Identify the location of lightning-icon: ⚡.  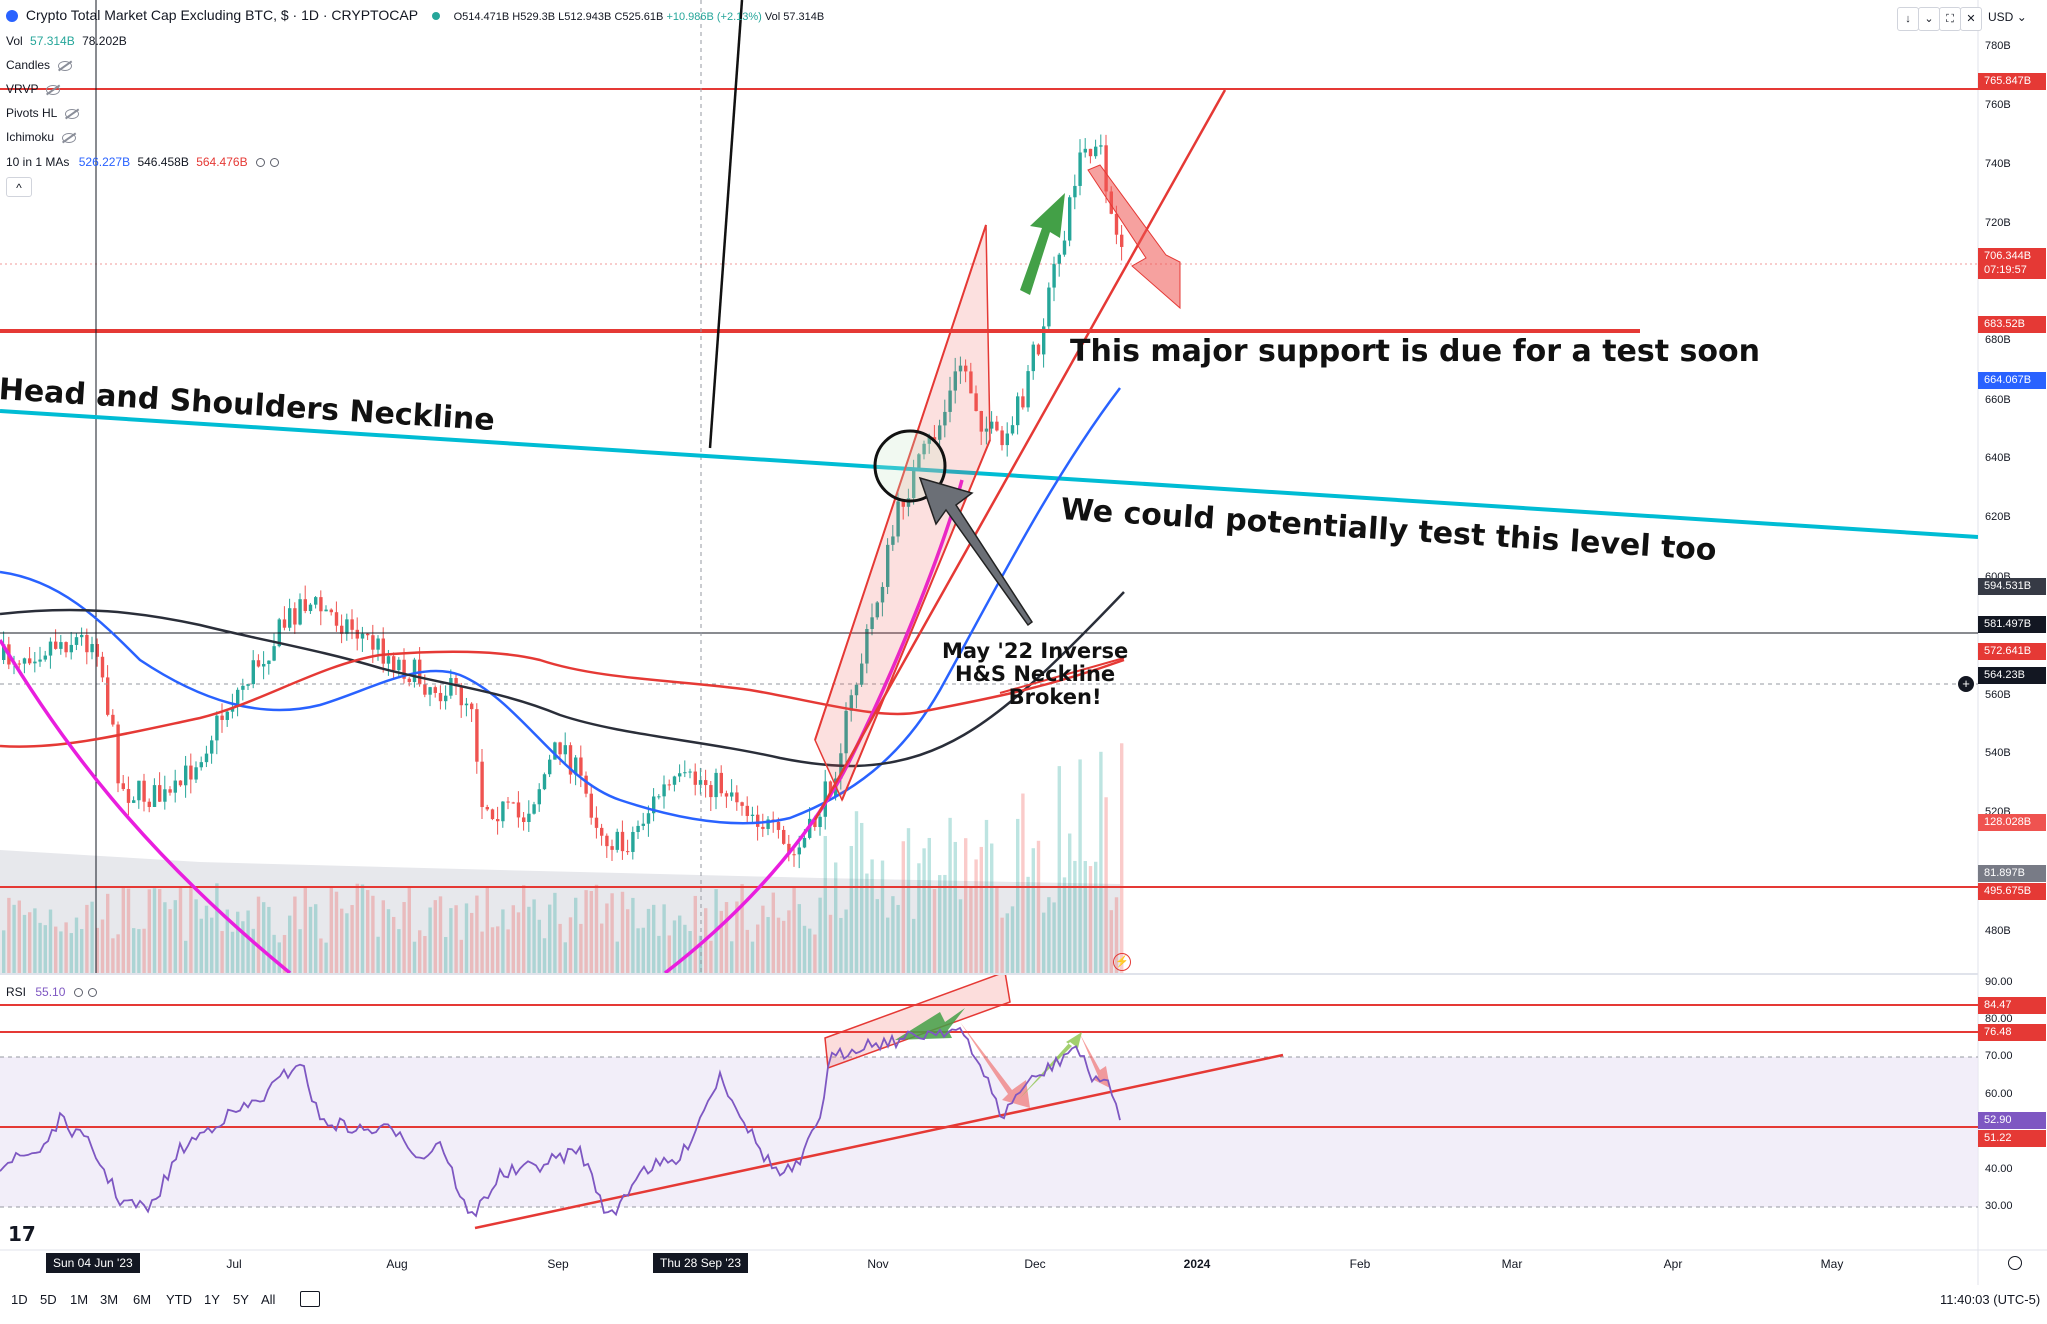
(1122, 962).